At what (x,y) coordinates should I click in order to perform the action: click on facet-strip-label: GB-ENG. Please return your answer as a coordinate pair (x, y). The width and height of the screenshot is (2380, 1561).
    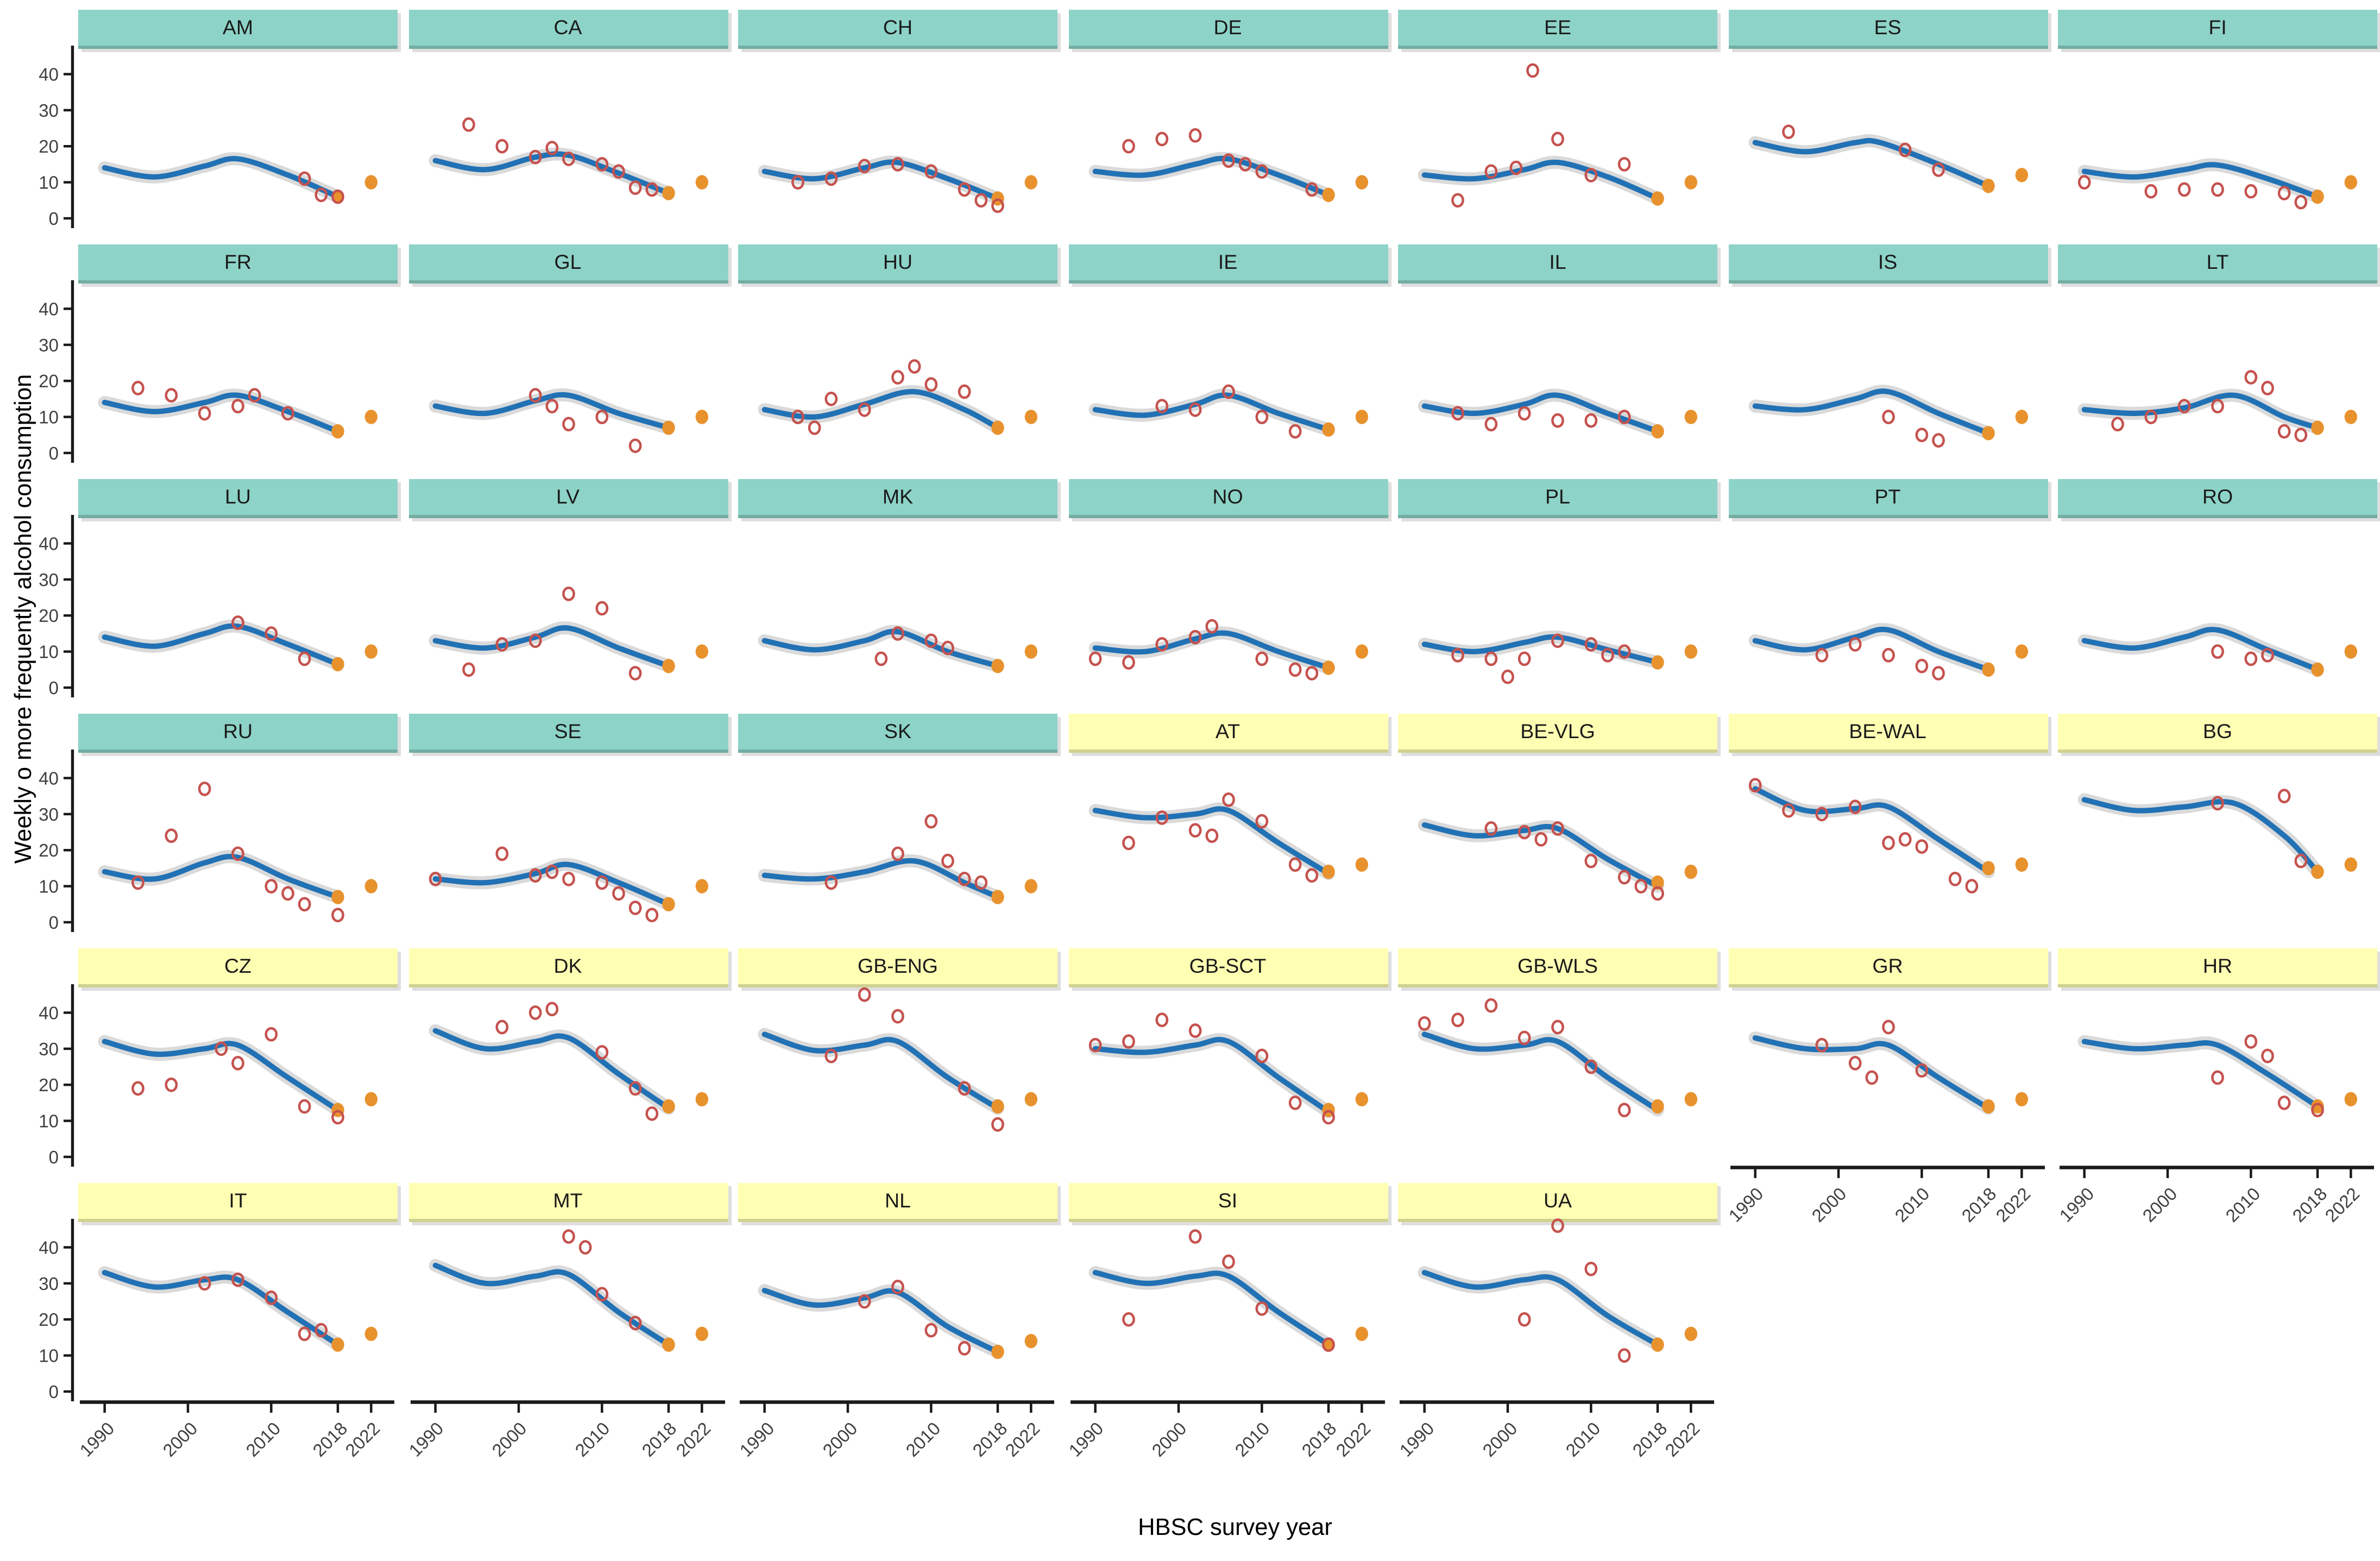
    Looking at the image, I should click on (897, 967).